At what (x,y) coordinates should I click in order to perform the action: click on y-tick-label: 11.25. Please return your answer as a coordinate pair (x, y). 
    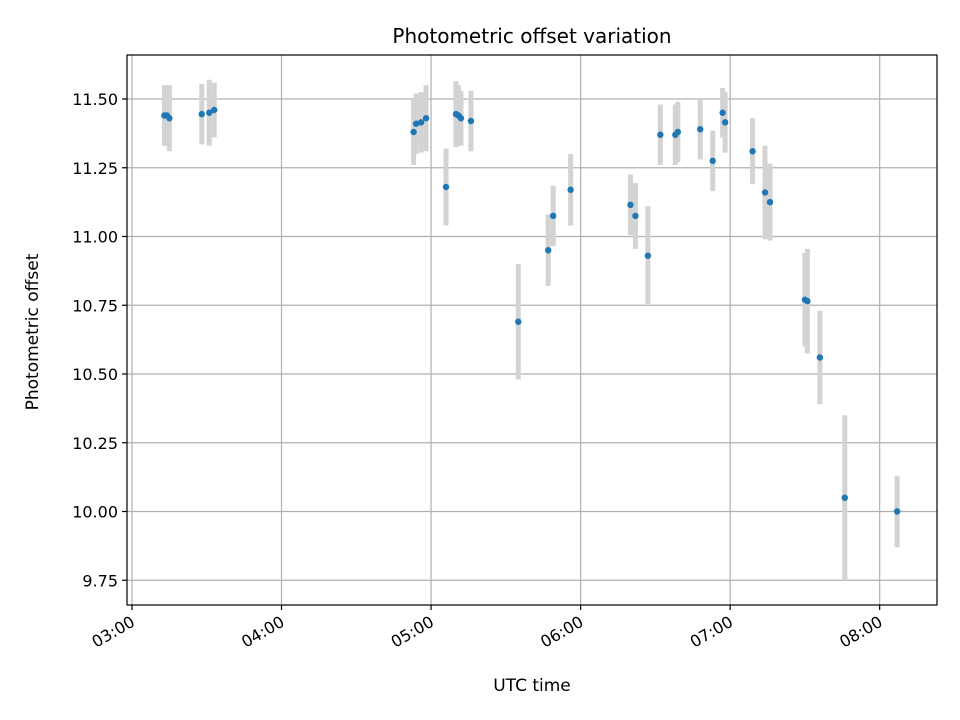
    Looking at the image, I should click on (95, 168).